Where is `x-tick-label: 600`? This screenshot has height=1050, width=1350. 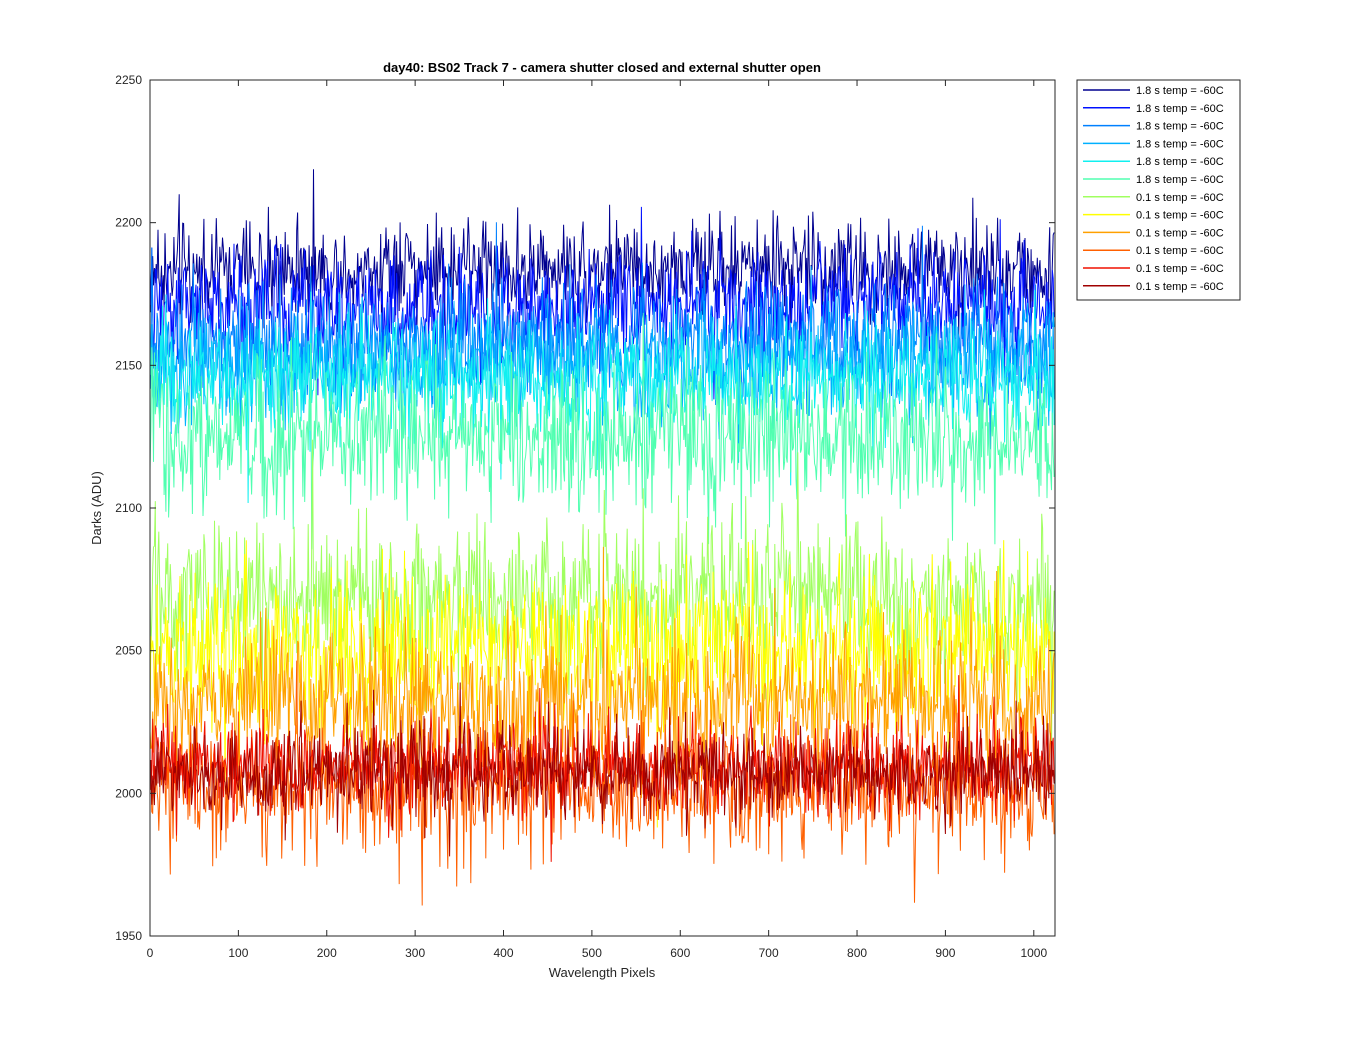
x-tick-label: 600 is located at coordinates (680, 953).